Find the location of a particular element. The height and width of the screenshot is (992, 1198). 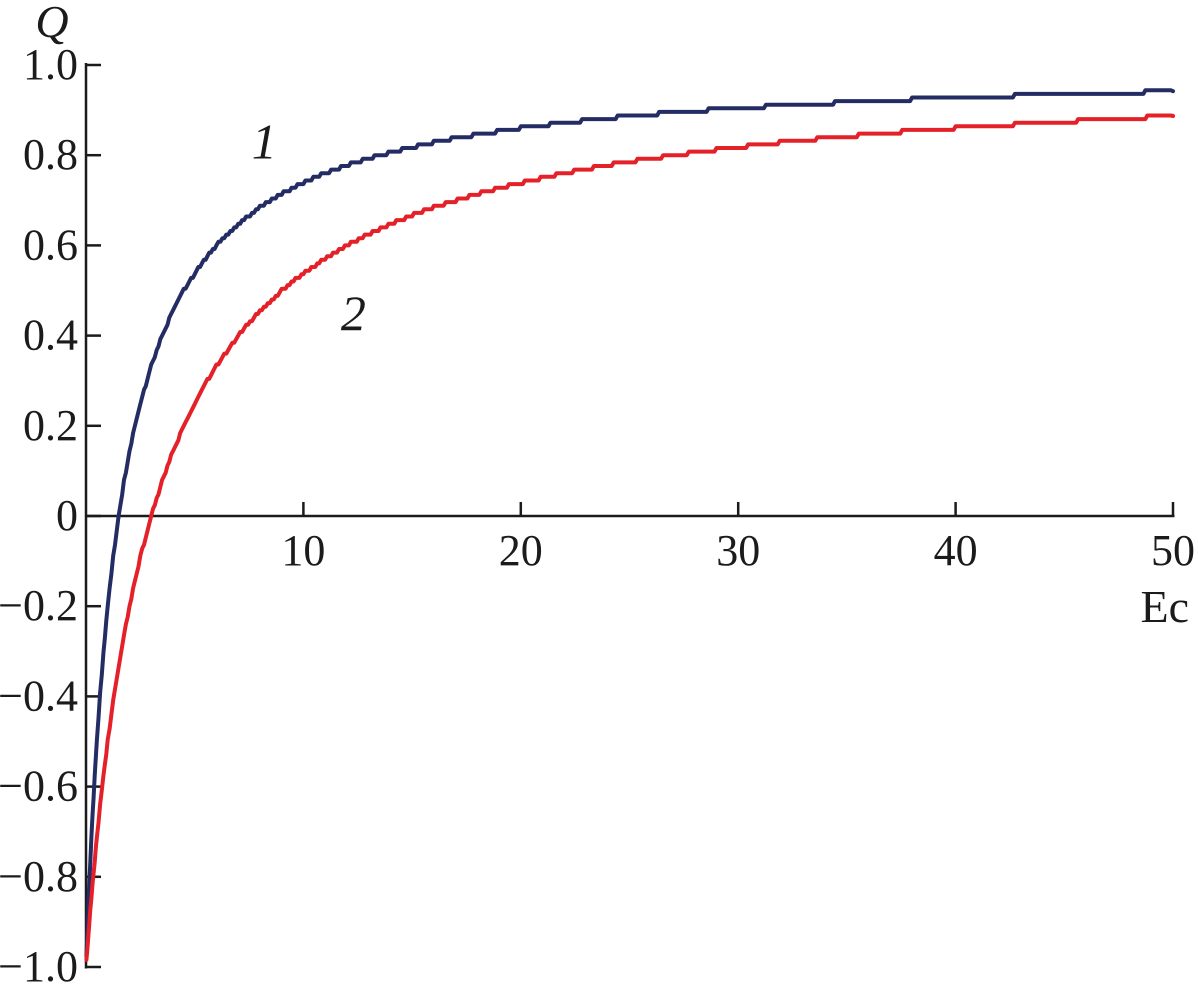

y-tick-label: 0.4 is located at coordinates (50, 335).